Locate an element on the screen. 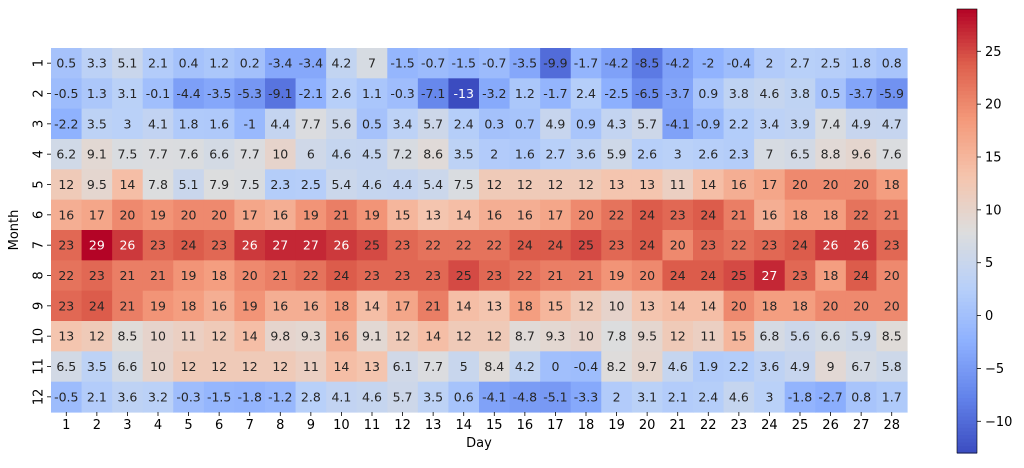 Image resolution: width=1024 pixels, height=468 pixels. cell-value-label: 9.5 is located at coordinates (647, 336).